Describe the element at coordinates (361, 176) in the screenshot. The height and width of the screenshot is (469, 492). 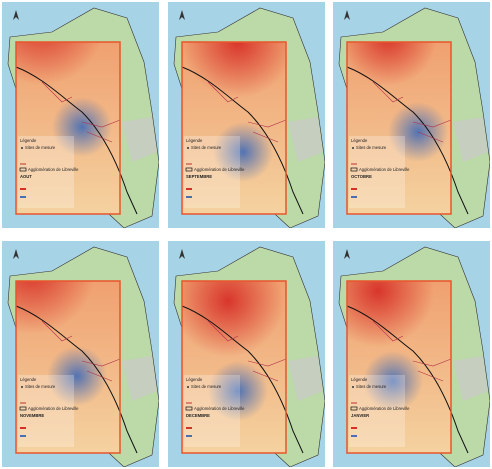
I see `month-label: OCTOBRE` at that location.